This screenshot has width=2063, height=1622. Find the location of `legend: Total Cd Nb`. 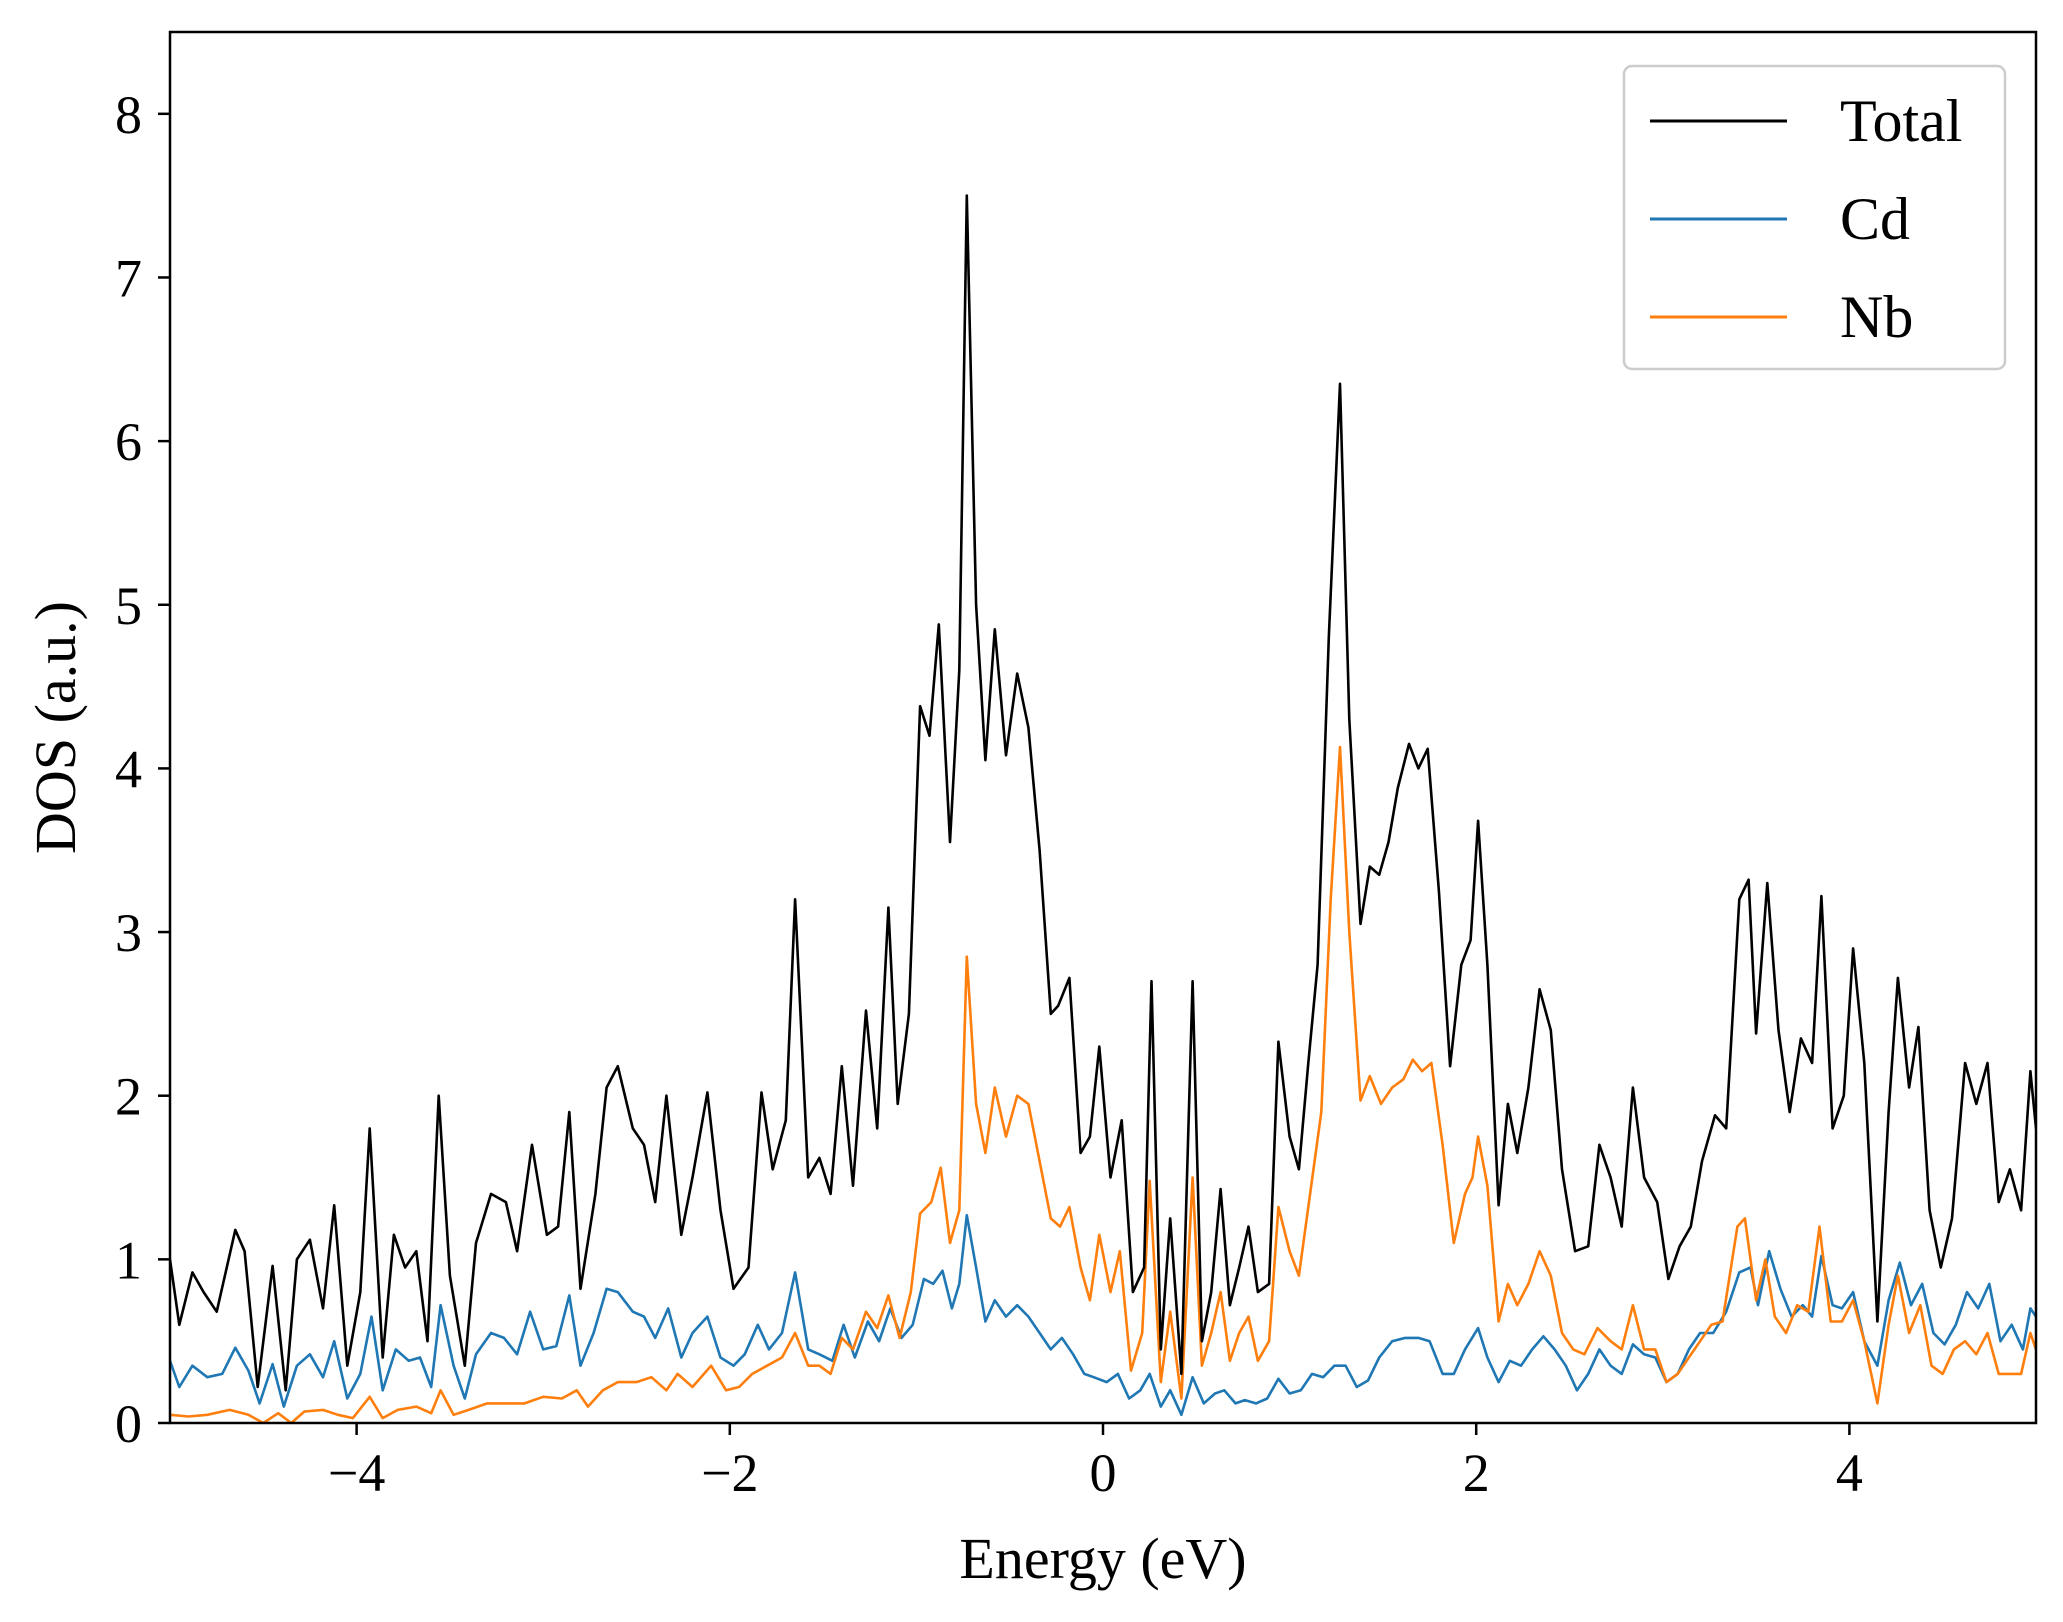

legend: Total Cd Nb is located at coordinates (1814, 217).